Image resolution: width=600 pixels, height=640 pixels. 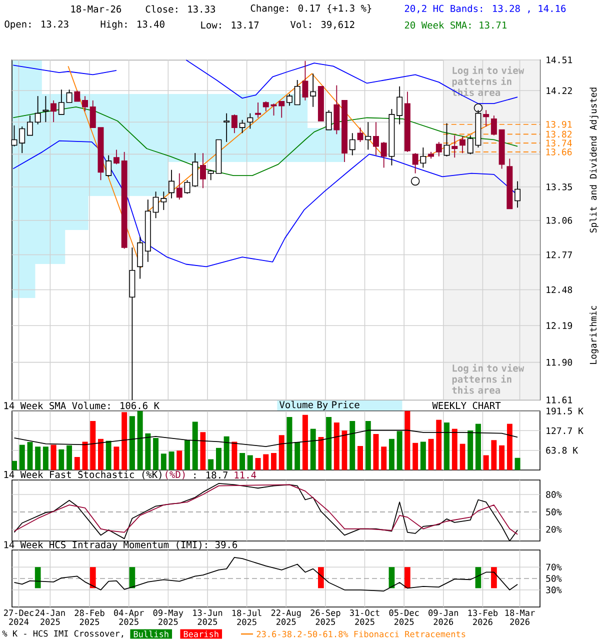 I want to click on x-tick-label: 18-Jul 2025, so click(x=247, y=618).